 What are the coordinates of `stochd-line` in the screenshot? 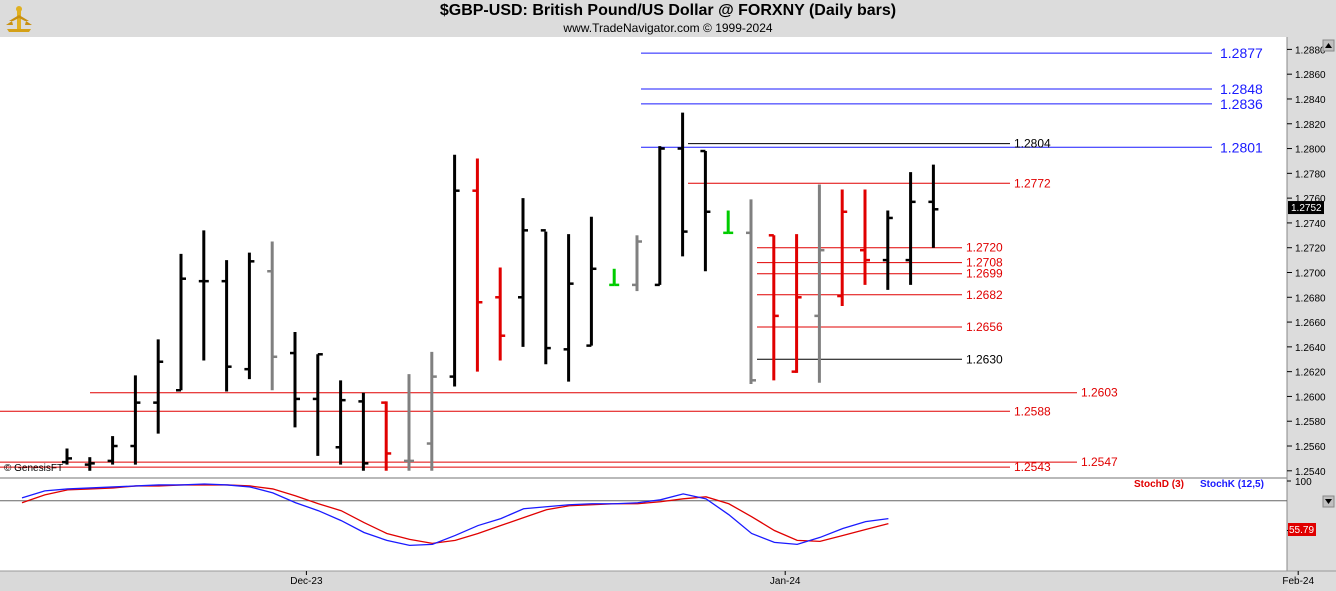 It's located at (455, 514).